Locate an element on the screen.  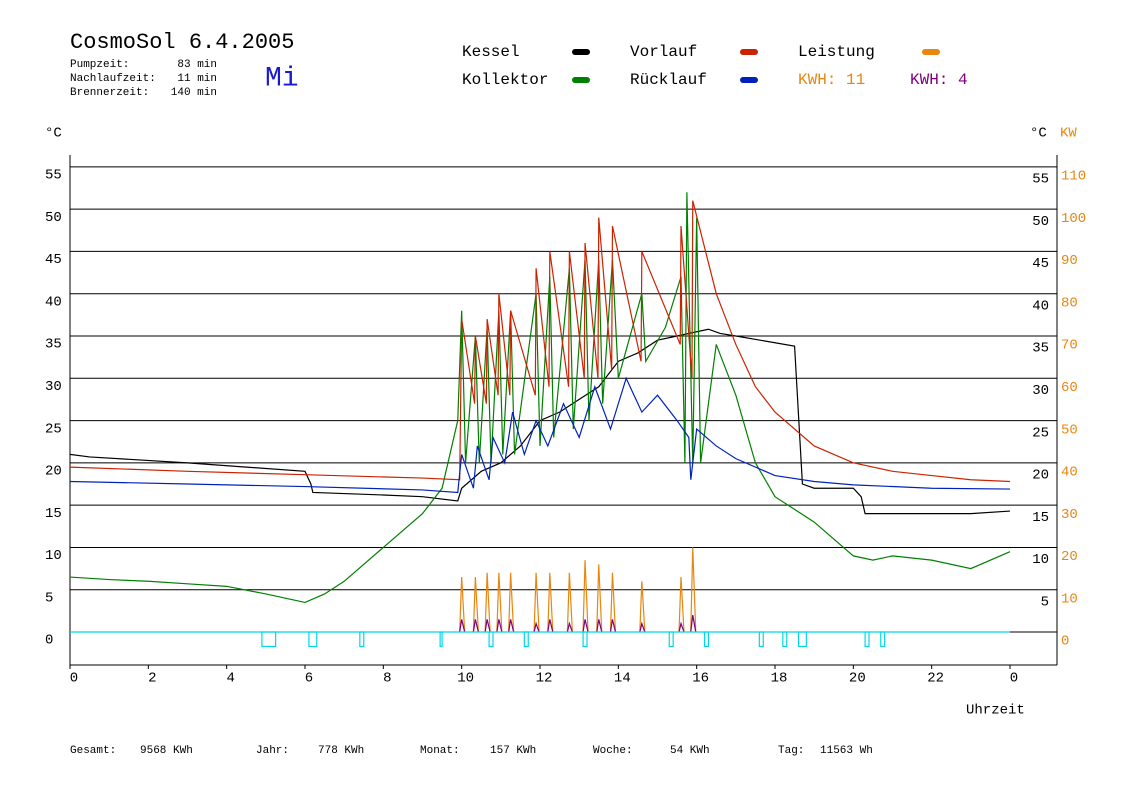
x-tick-label: 22 is located at coordinates (935, 679).